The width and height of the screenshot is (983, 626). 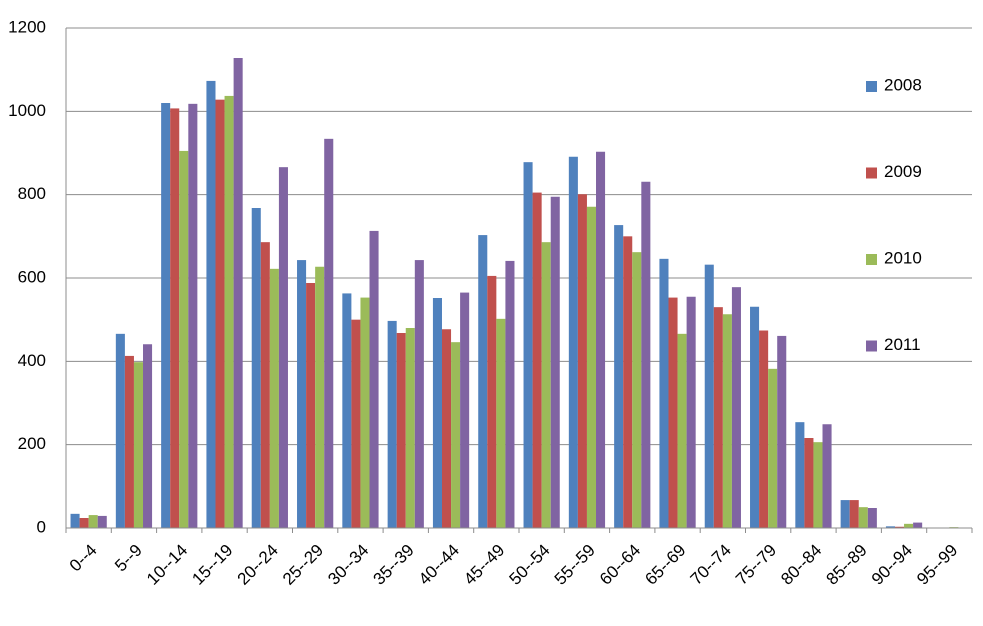 I want to click on y-tick-label: 1200, so click(x=27, y=26).